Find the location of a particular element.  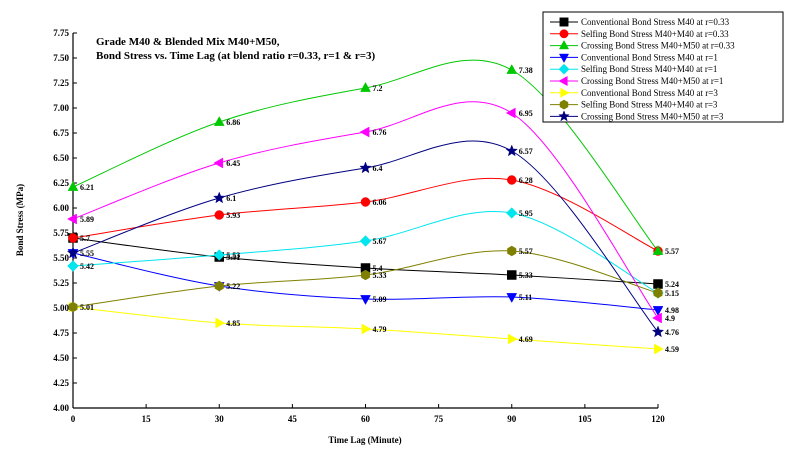

y-tick-label: 6.75 is located at coordinates (61, 133).